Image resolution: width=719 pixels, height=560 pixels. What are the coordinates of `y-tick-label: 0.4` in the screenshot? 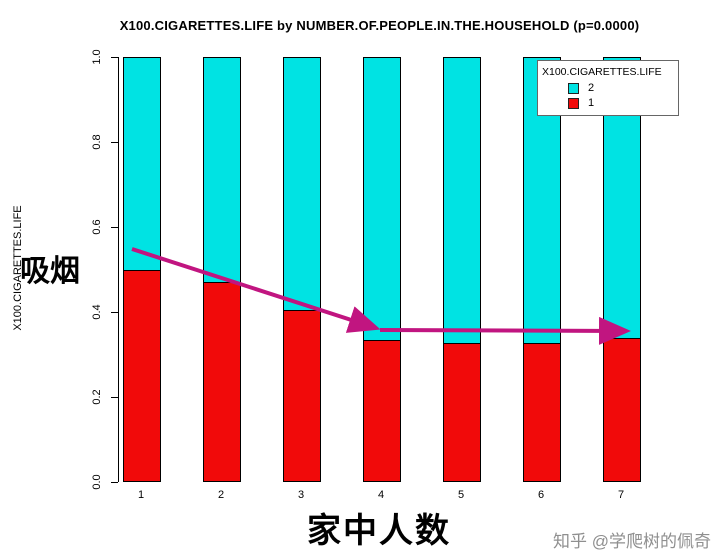 It's located at (97, 312).